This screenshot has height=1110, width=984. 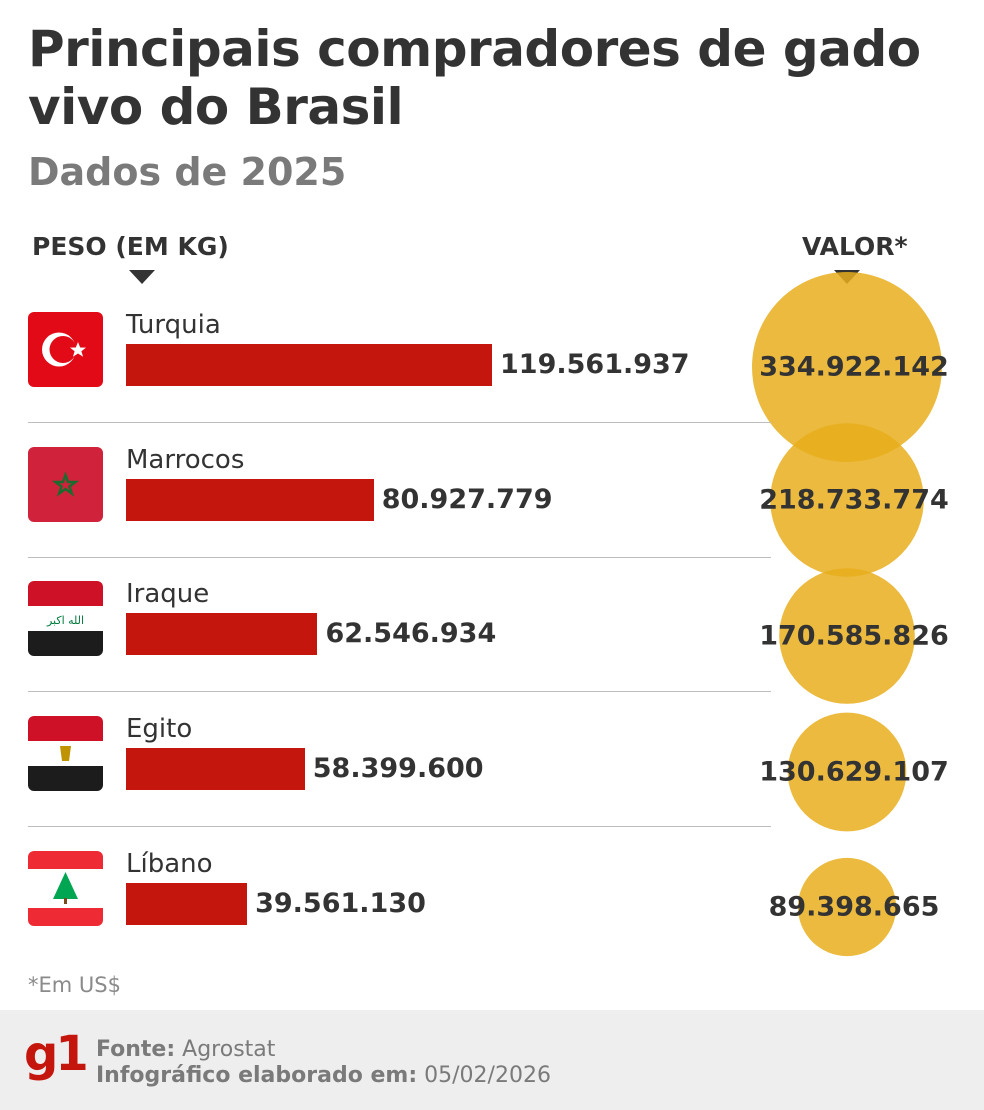 I want to click on weight-column-header: PESO (EM KG), so click(x=130, y=246).